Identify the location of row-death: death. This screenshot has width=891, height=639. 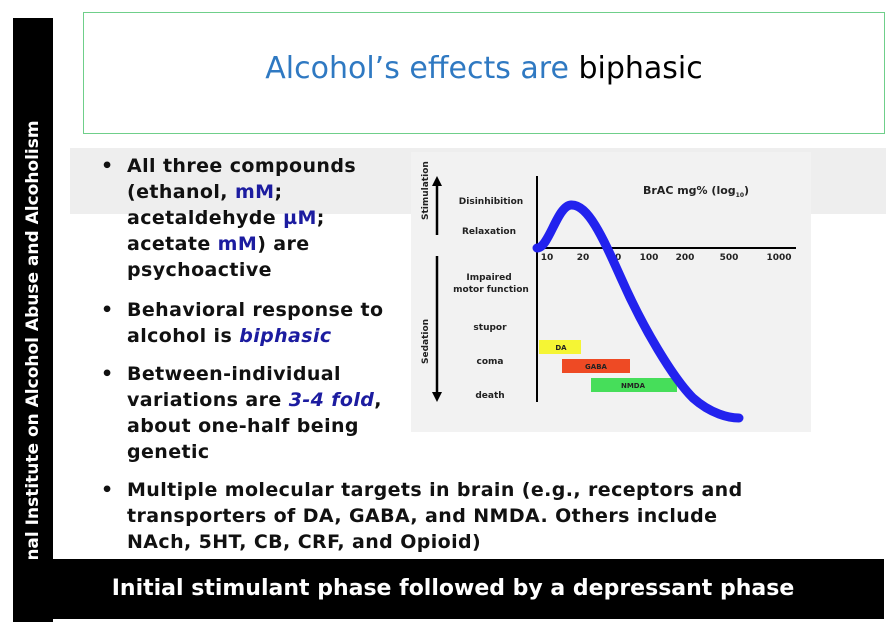
(489, 396).